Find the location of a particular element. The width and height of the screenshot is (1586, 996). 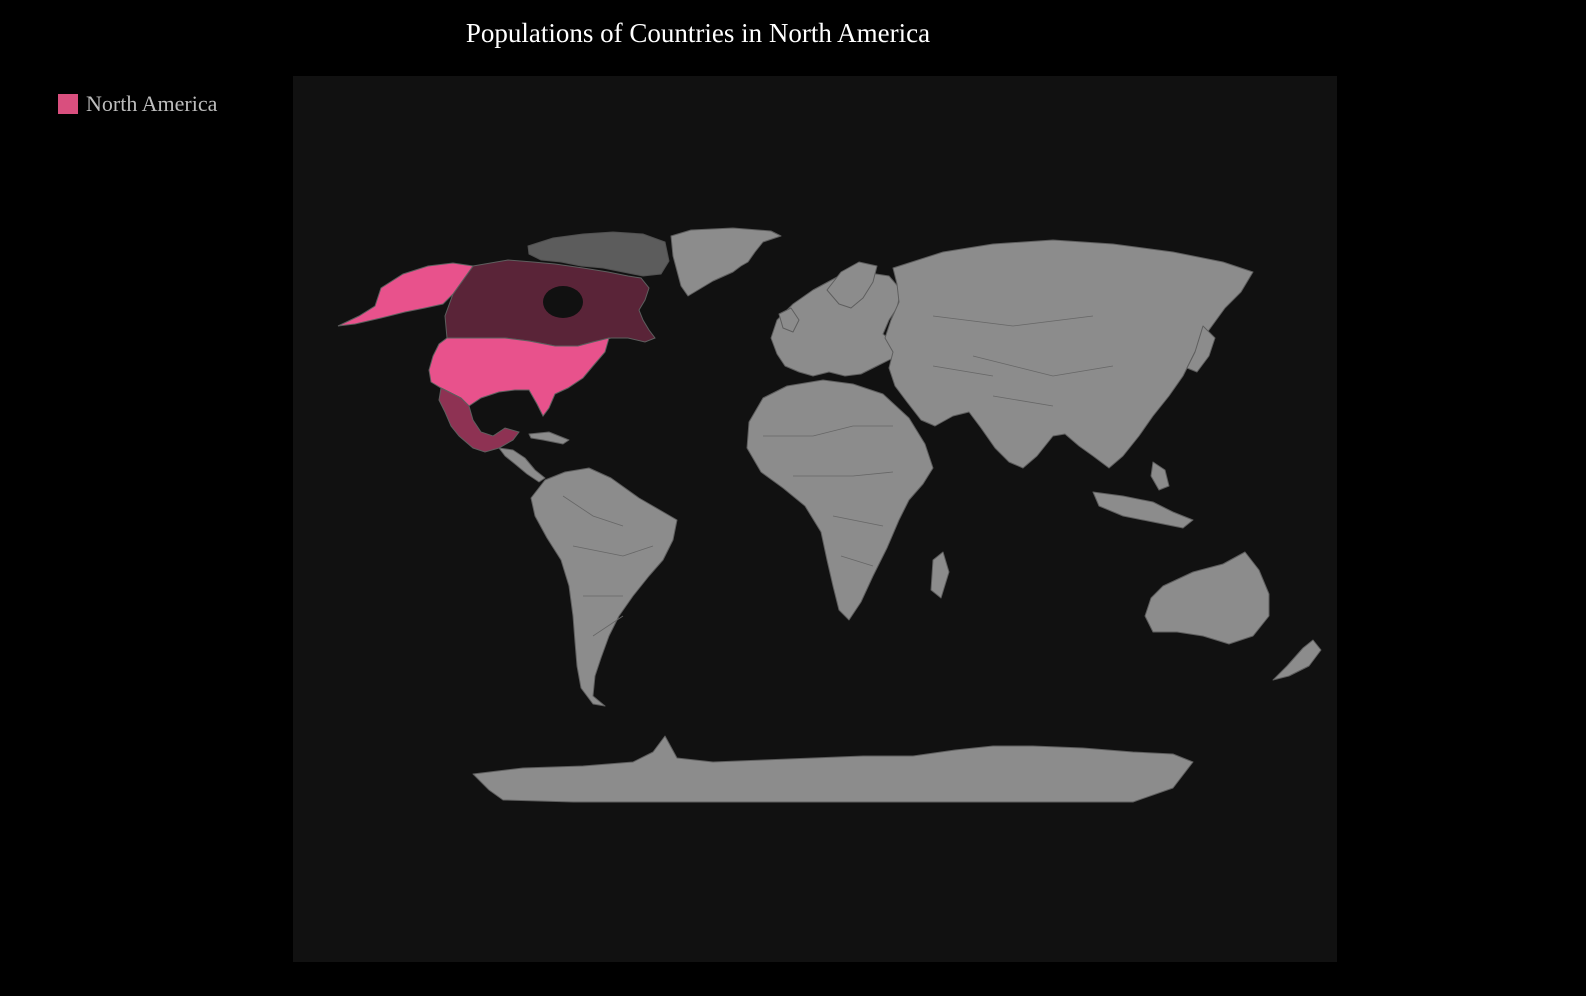

africa-shape is located at coordinates (840, 500).